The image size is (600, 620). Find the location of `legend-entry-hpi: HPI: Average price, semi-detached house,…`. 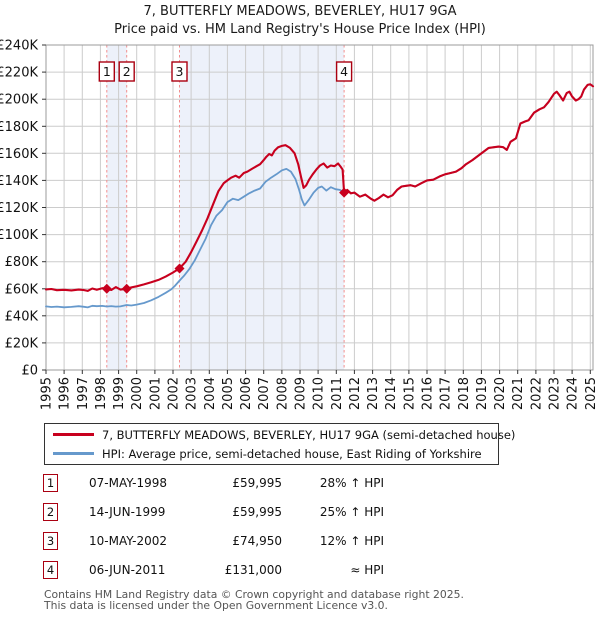

legend-entry-hpi: HPI: Average price, semi-detached house,… is located at coordinates (271, 454).